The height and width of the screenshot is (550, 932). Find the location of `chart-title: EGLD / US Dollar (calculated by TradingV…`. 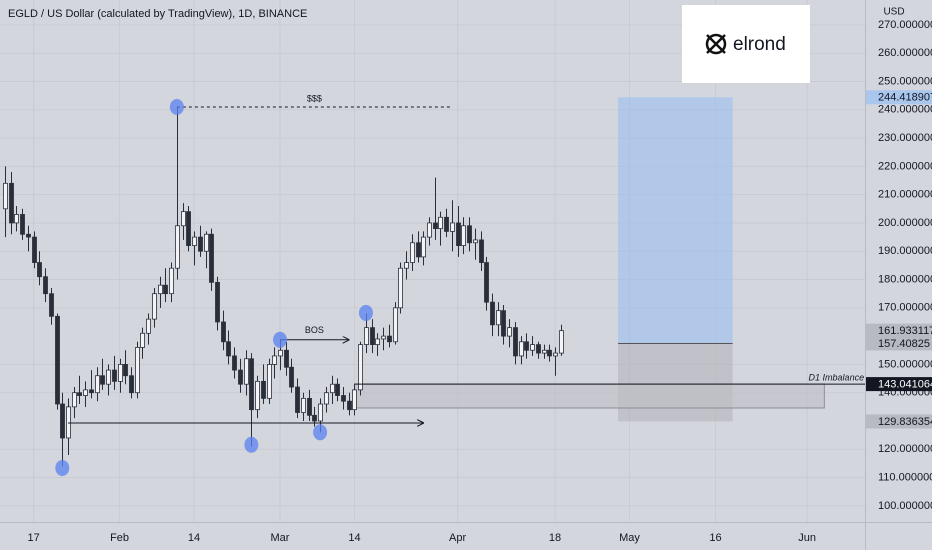

chart-title: EGLD / US Dollar (calculated by TradingV… is located at coordinates (157, 14).